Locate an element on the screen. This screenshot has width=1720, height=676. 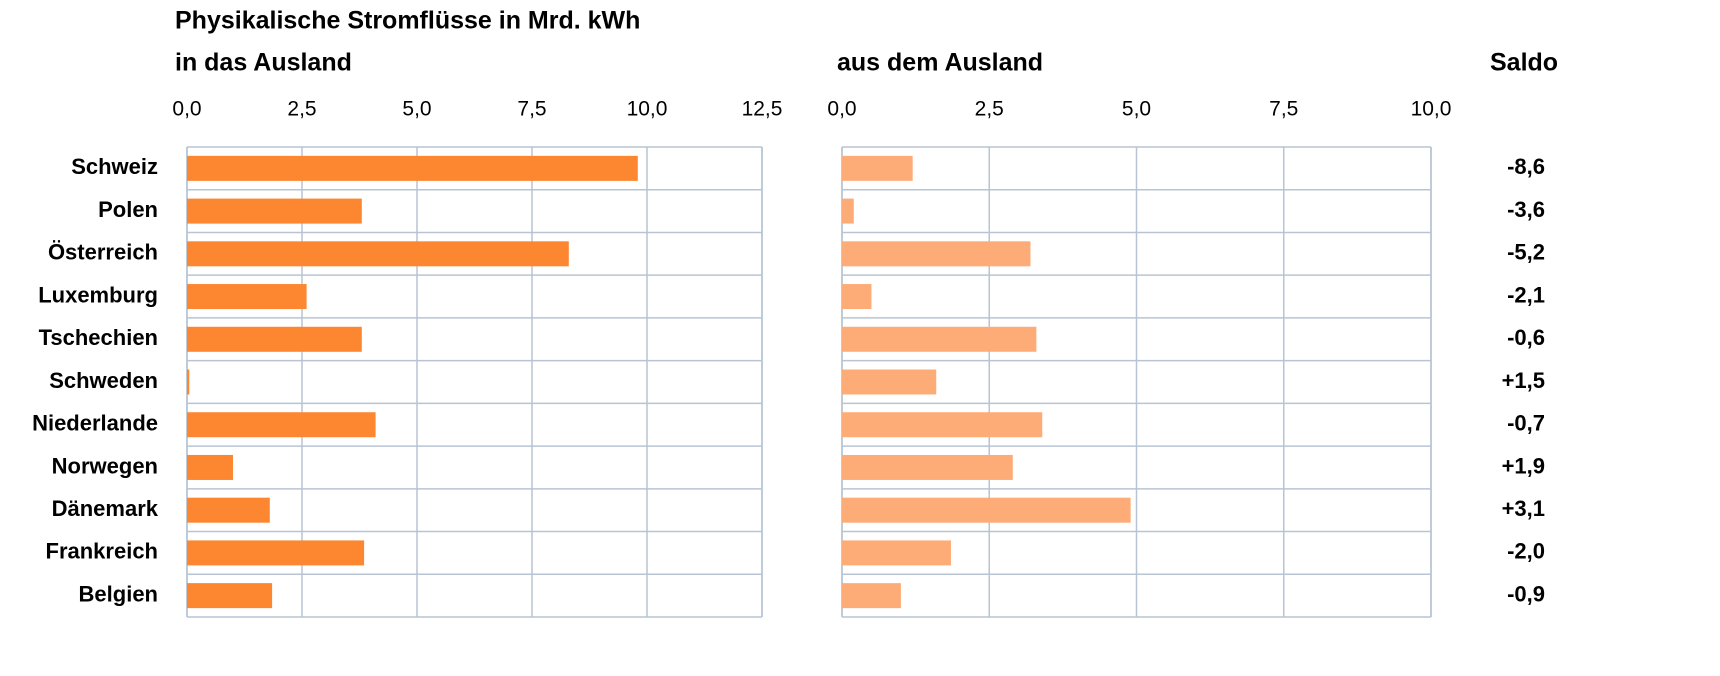
category-label: Luxemburg is located at coordinates (98, 294).